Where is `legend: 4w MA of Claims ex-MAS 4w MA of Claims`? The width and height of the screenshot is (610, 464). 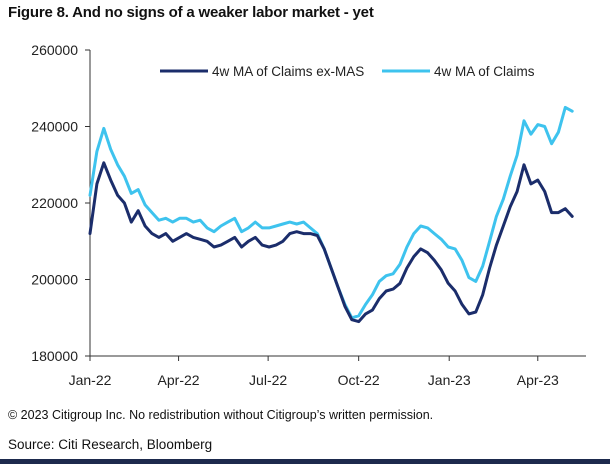
legend: 4w MA of Claims ex-MAS 4w MA of Claims is located at coordinates (347, 71).